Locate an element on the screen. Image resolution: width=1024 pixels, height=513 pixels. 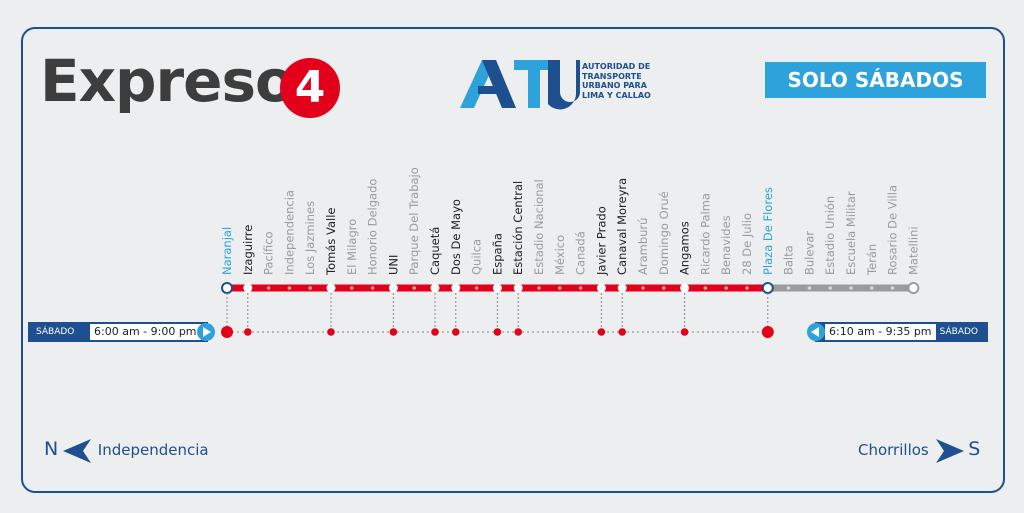
station-label: Terán is located at coordinates (872, 260).